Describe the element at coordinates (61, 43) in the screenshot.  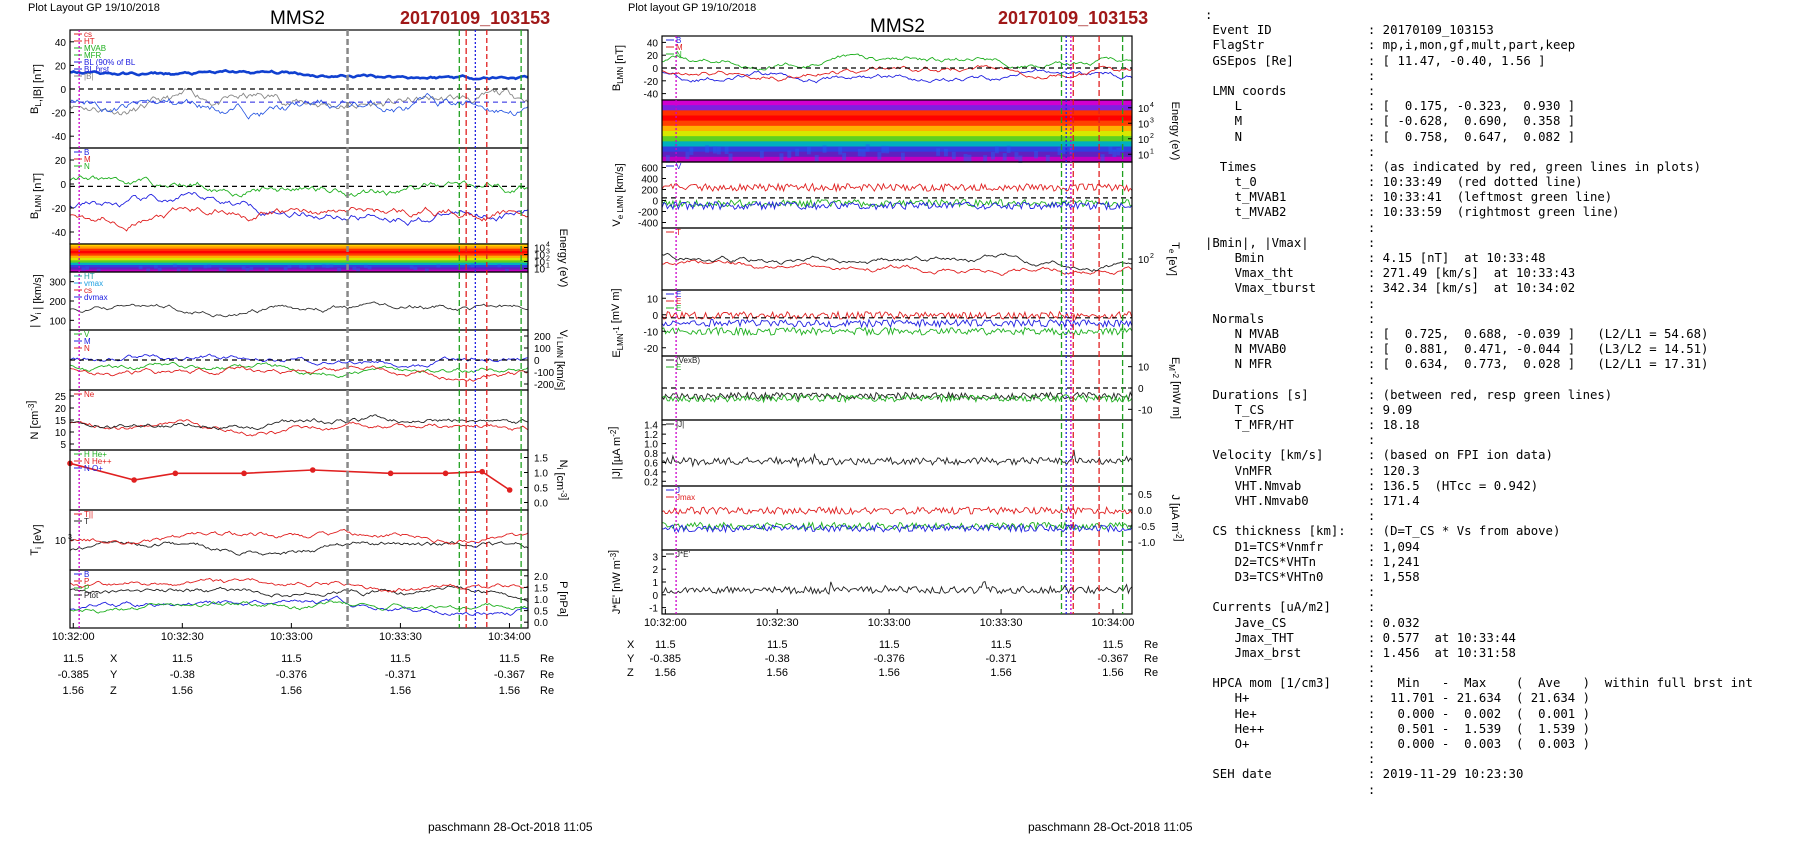
I see `y-tick-label: 40` at that location.